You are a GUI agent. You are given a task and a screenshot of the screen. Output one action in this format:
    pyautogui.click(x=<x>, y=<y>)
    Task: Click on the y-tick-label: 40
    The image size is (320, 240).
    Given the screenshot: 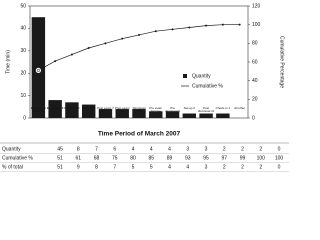 What is the action you would take?
    pyautogui.click(x=23, y=29)
    